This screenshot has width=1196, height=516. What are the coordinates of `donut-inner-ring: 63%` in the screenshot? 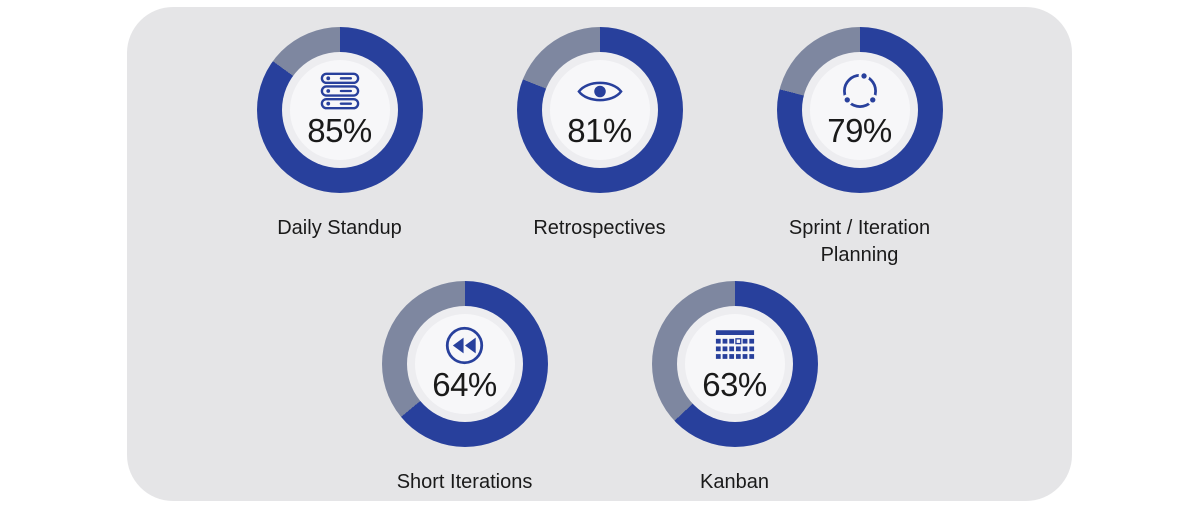 It's located at (734, 364).